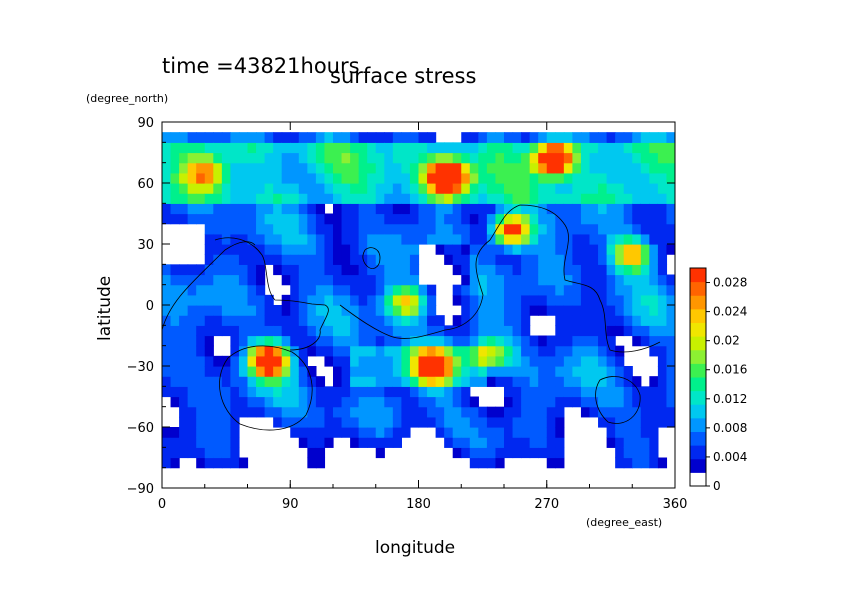 Image resolution: width=842 pixels, height=595 pixels. I want to click on x-axis-label: longitude, so click(415, 548).